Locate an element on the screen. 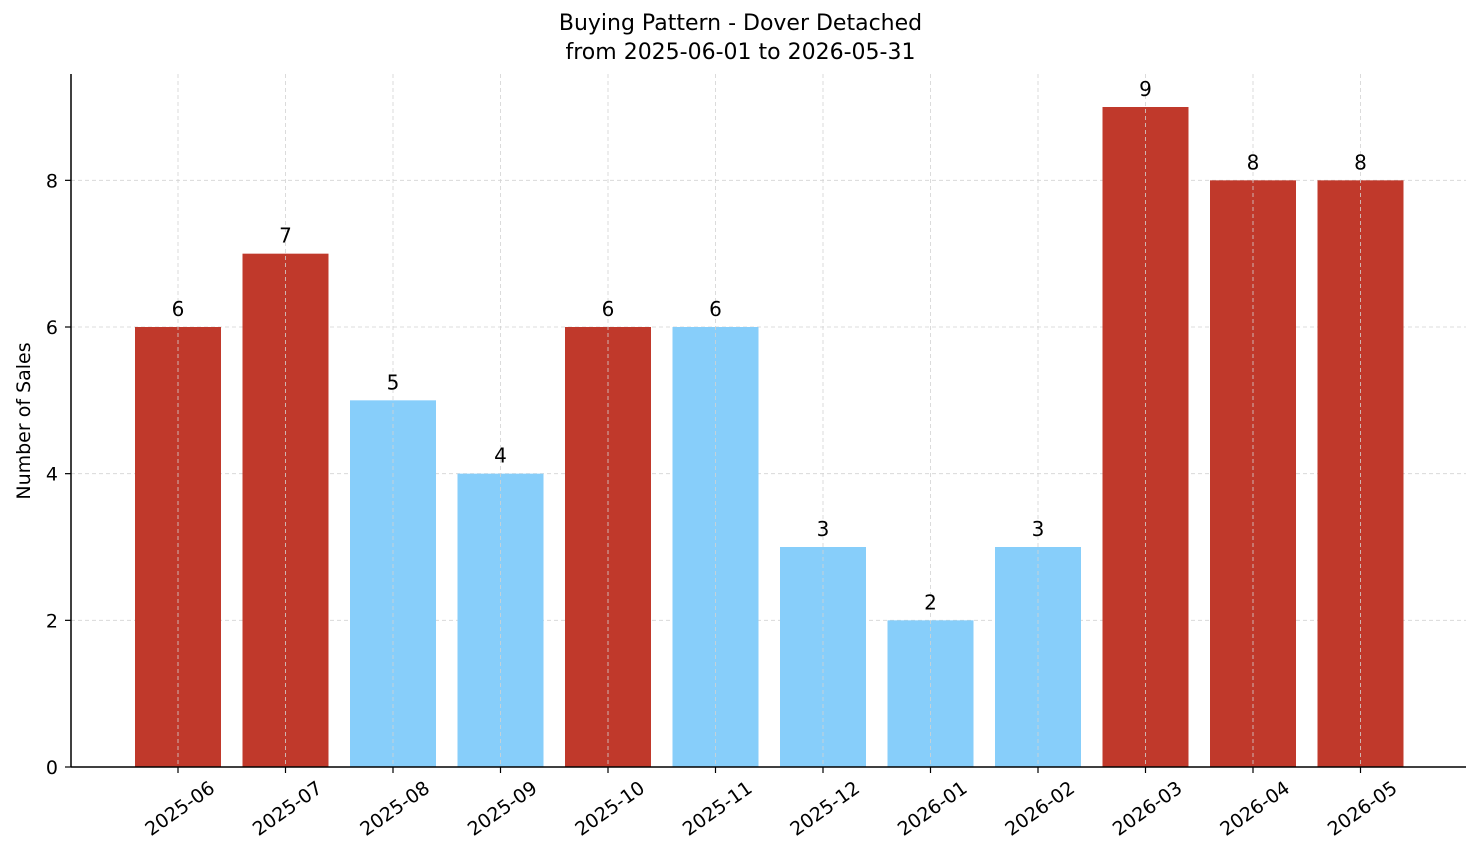 The height and width of the screenshot is (863, 1481). x-tick-label: 2026-05 is located at coordinates (1363, 809).